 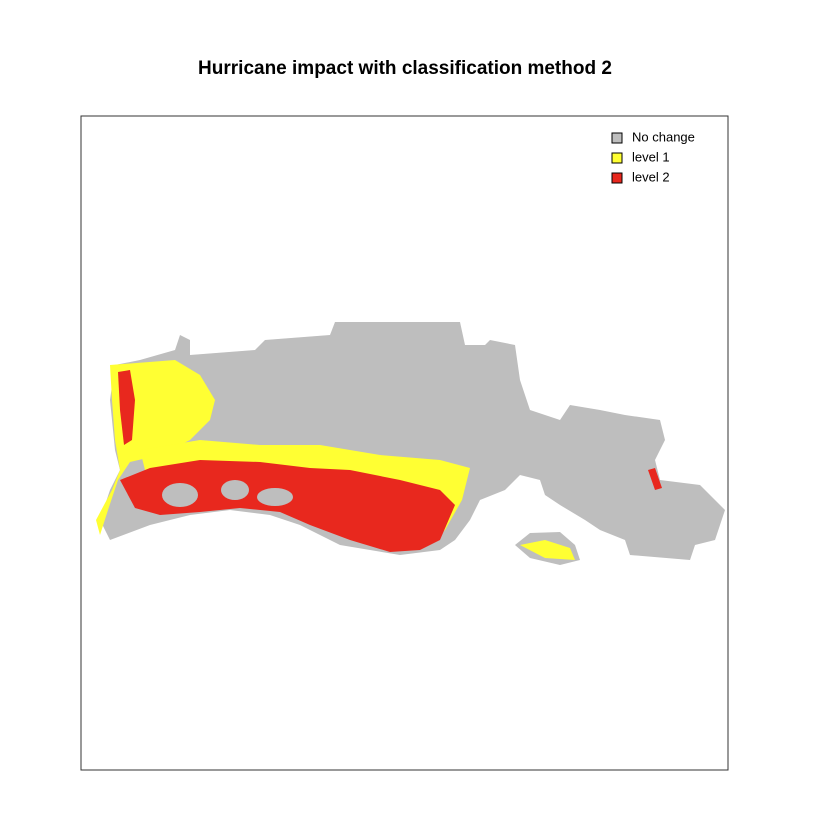 I want to click on level-1-island, so click(x=547, y=550).